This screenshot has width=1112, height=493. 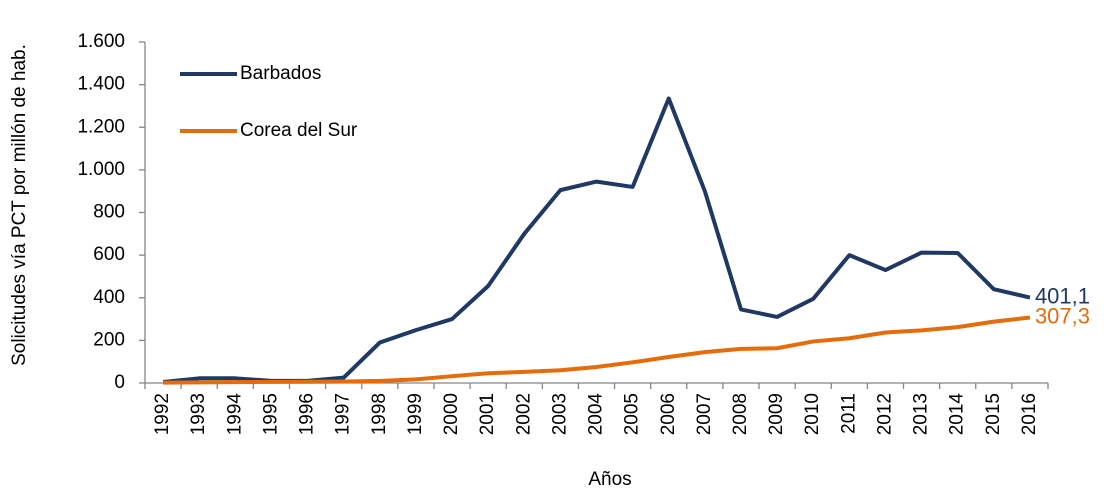 I want to click on x-tick-label: 2002, so click(x=523, y=414).